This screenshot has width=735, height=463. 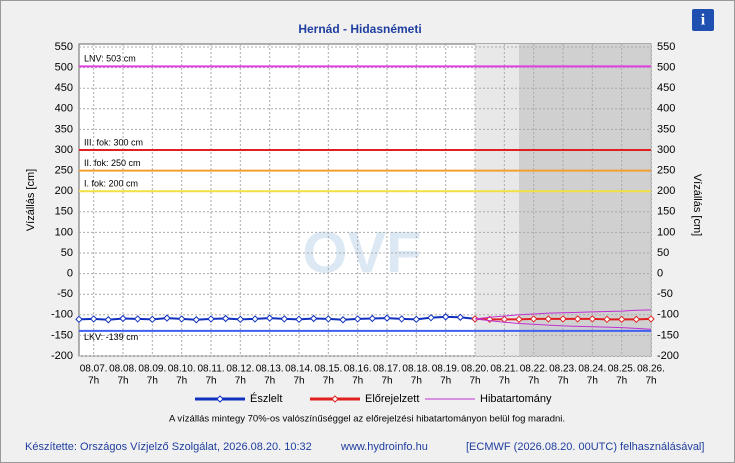 What do you see at coordinates (651, 369) in the screenshot?
I see `x-tick-date: 08.26.` at bounding box center [651, 369].